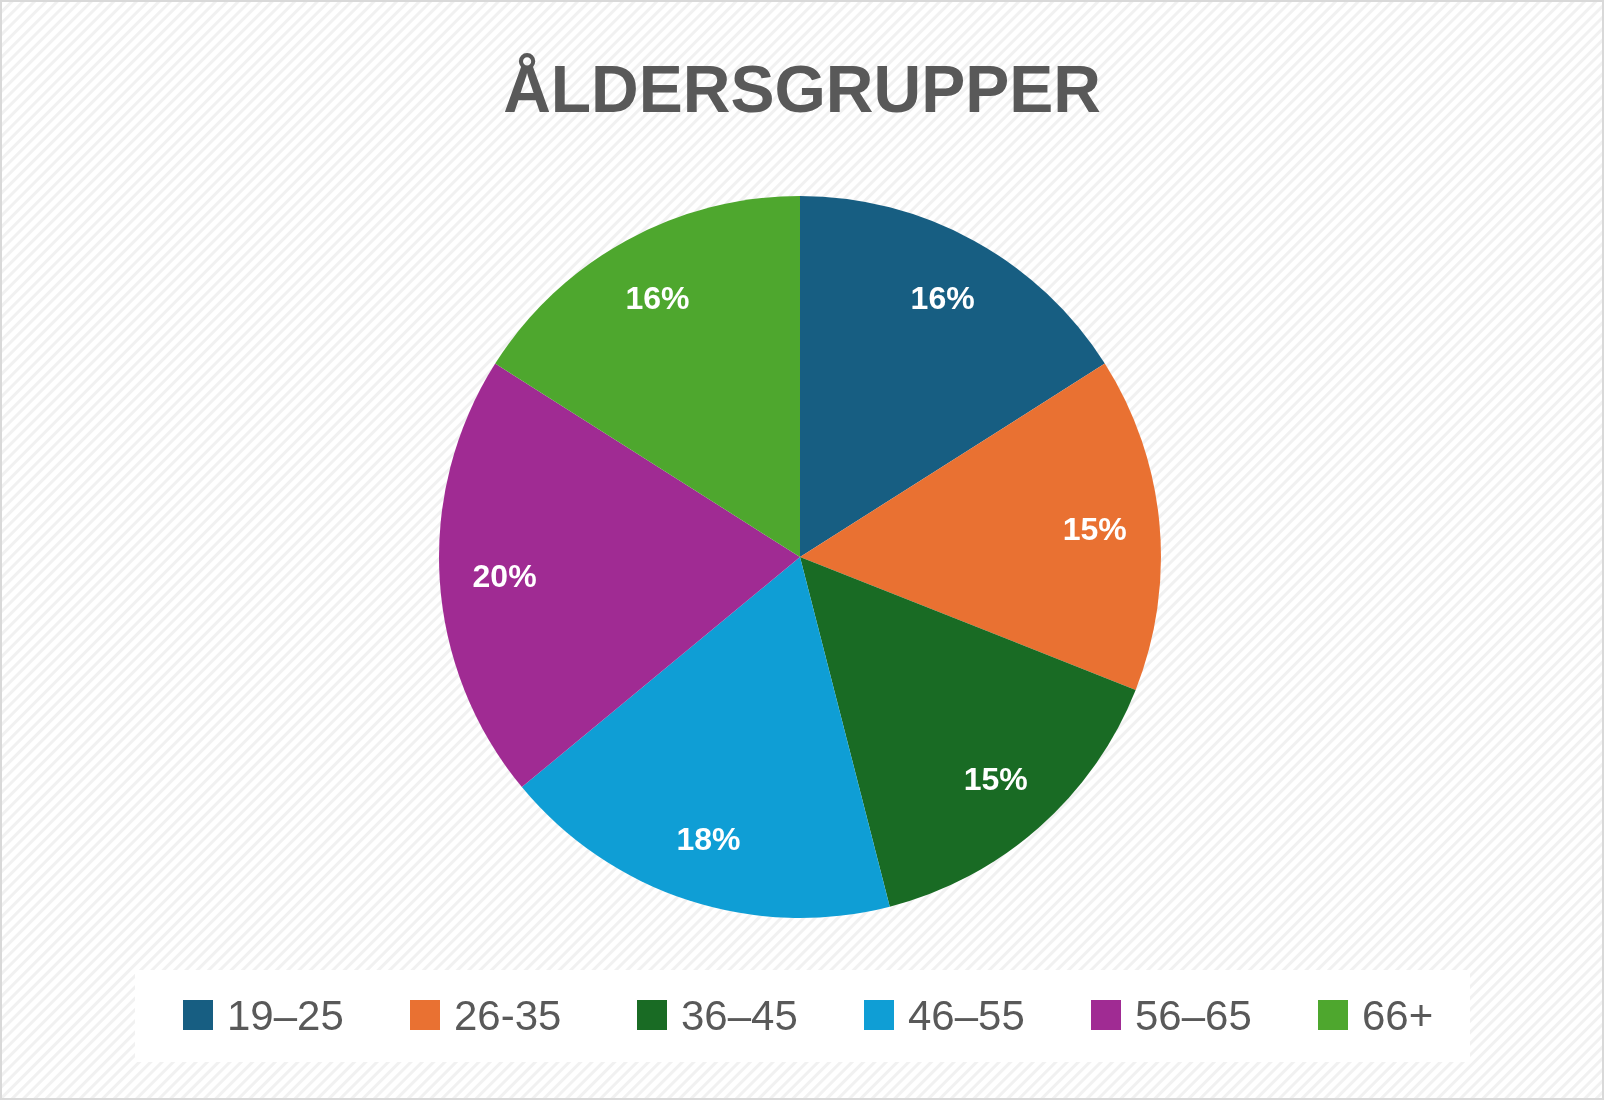 The image size is (1604, 1100). What do you see at coordinates (739, 1015) in the screenshot?
I see `legend-label: 36–45` at bounding box center [739, 1015].